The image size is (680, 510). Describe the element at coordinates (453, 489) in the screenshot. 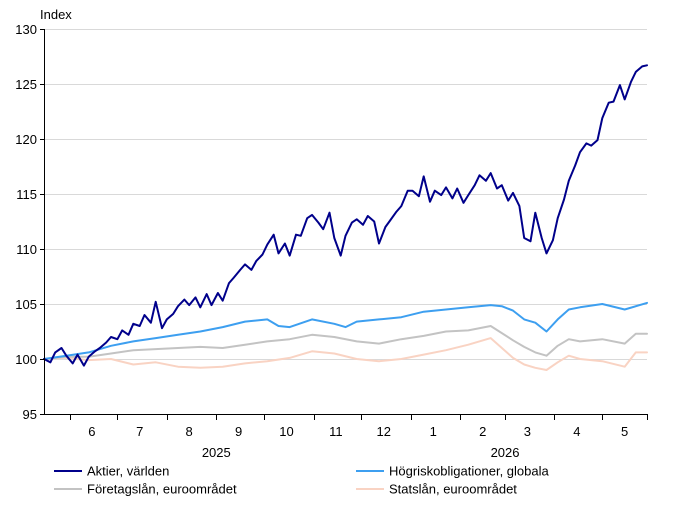

I see `legend-label: Statslån, euroområdet` at that location.